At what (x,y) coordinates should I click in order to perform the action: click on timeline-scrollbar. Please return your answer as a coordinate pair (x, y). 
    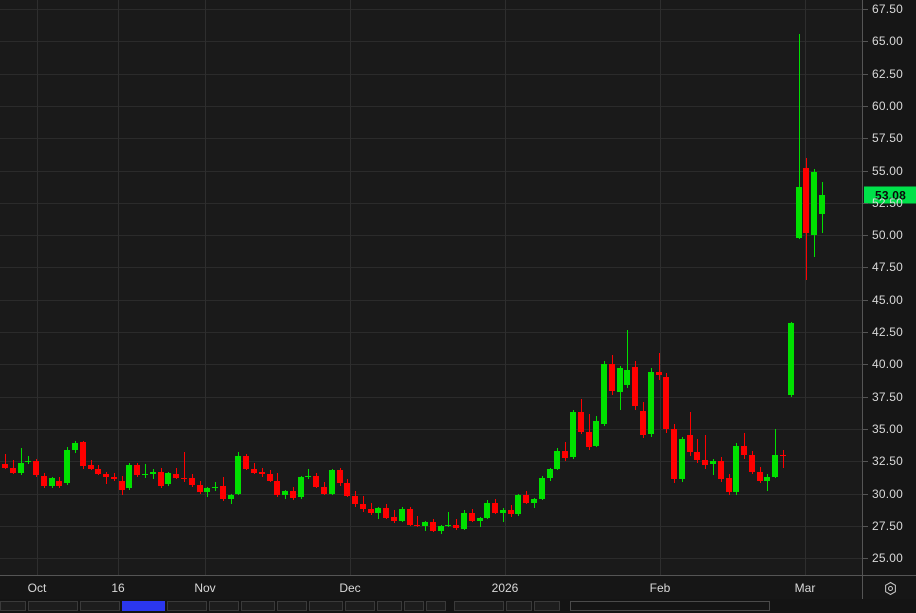
    Looking at the image, I should click on (458, 606).